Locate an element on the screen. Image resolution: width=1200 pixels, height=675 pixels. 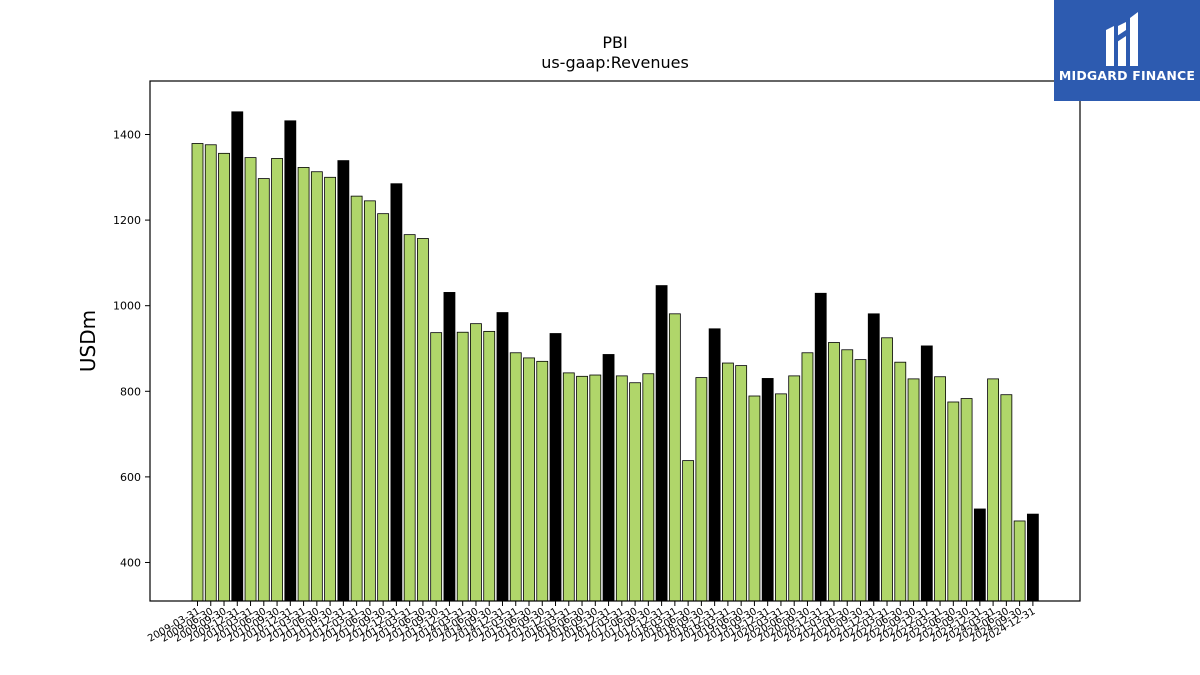
y-tick-label: 1400 is located at coordinates (127, 134).